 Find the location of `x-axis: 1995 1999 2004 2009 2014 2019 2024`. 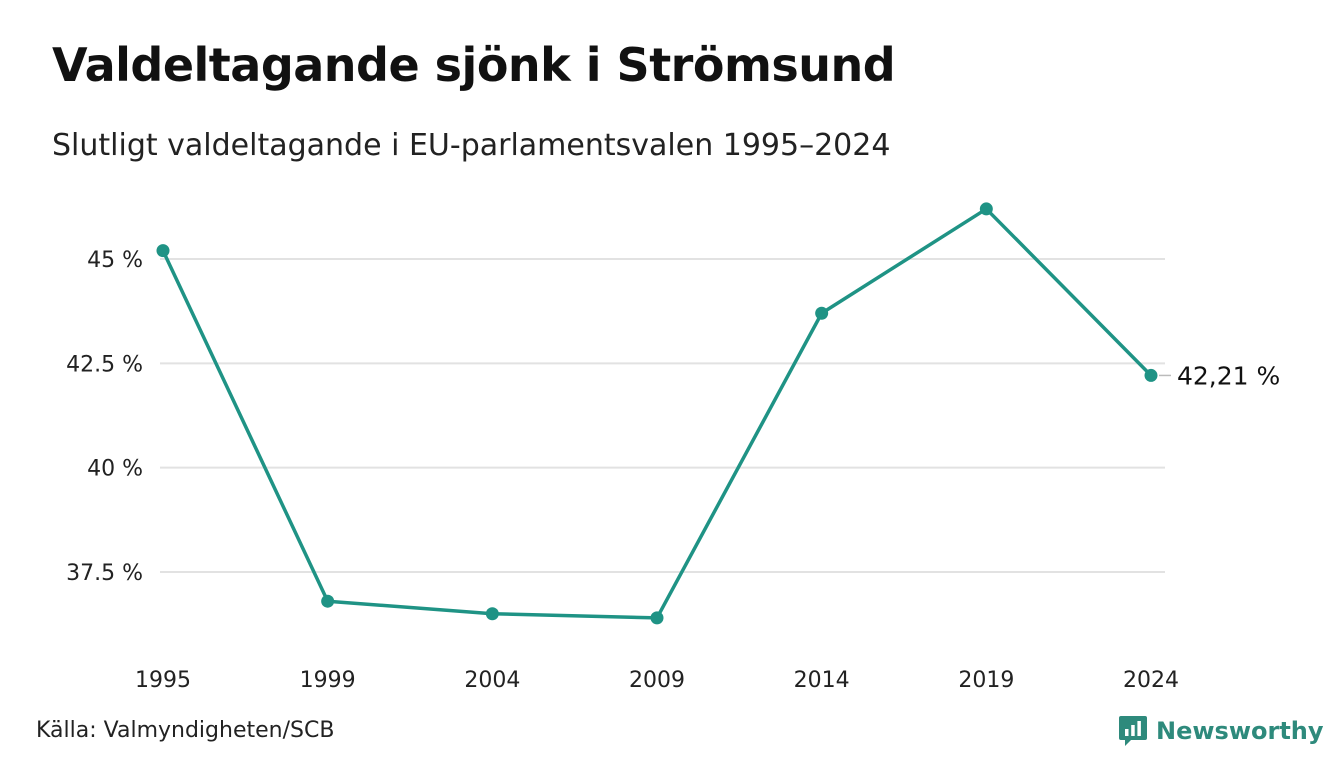

x-axis: 1995 1999 2004 2009 2014 2019 2024 is located at coordinates (657, 680).